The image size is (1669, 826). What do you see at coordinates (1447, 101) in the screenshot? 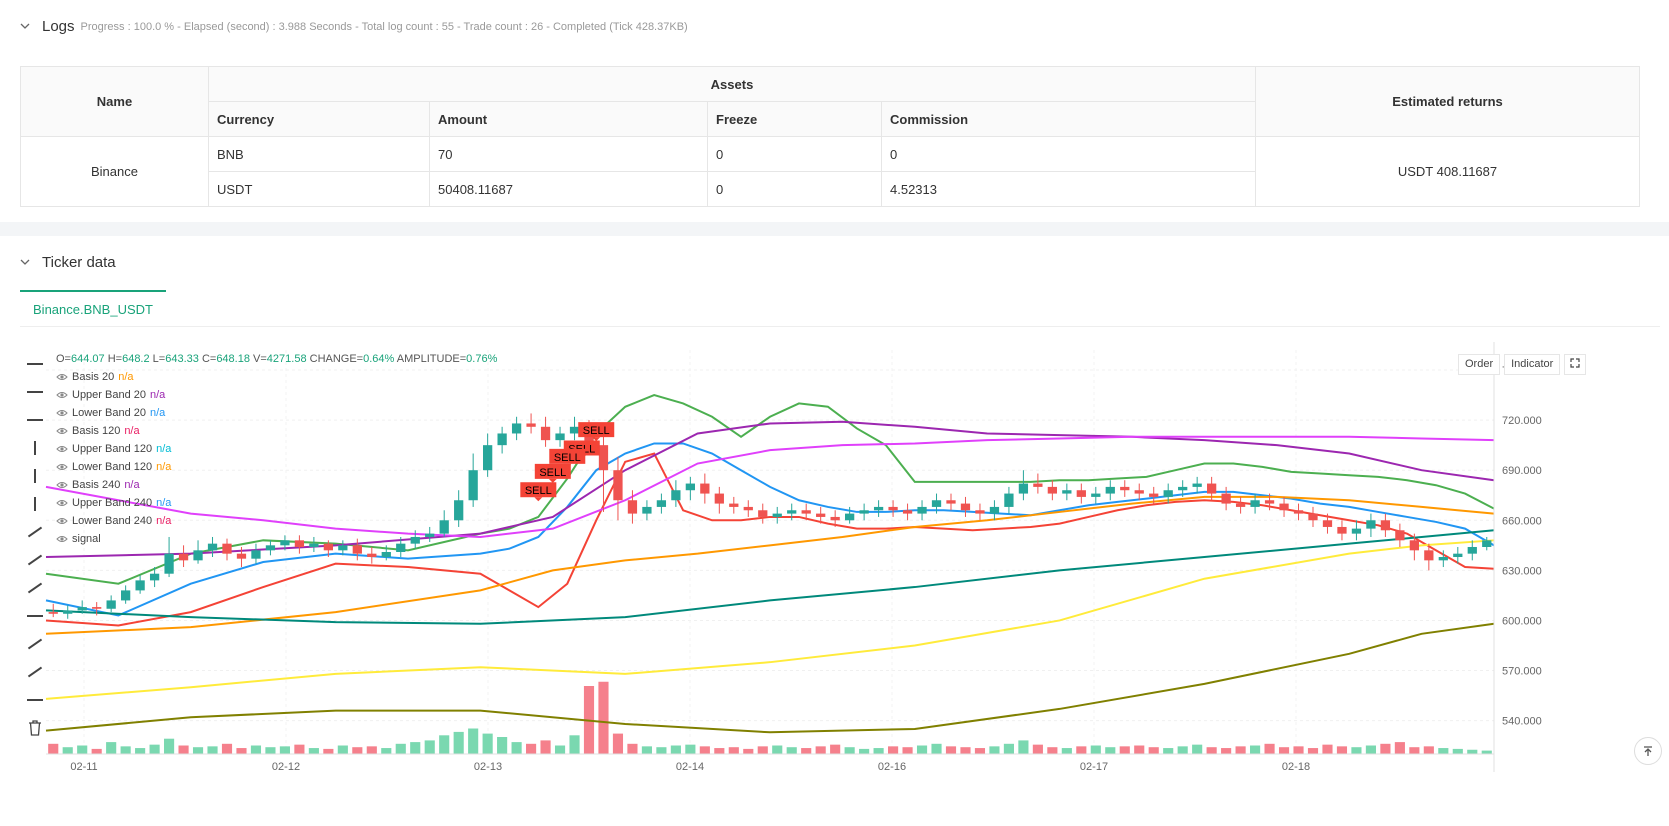
I see `col-returns-header: Estimated returns` at bounding box center [1447, 101].